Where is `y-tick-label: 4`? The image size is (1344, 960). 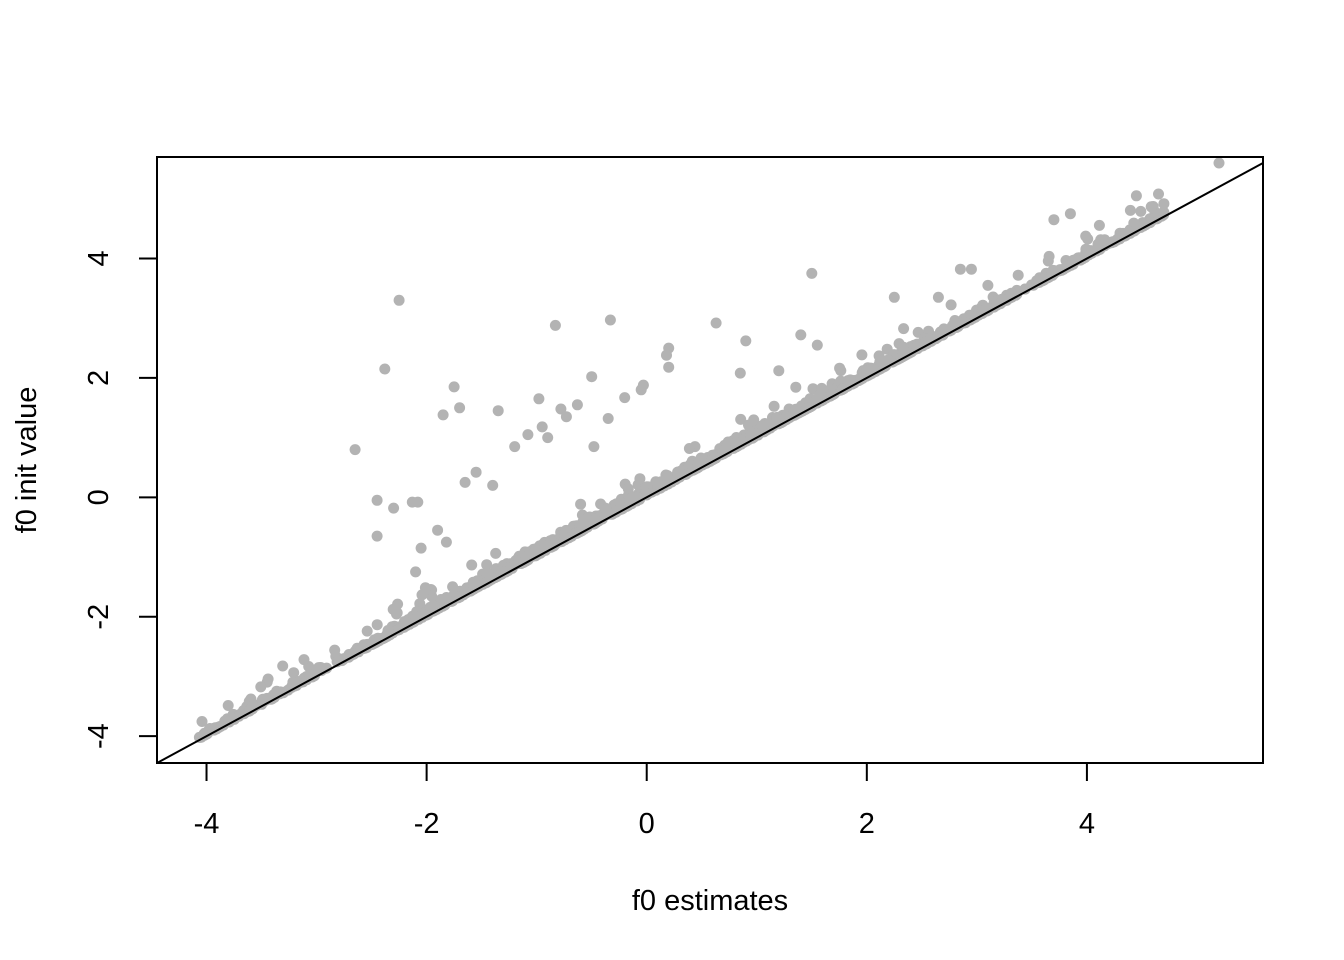 y-tick-label: 4 is located at coordinates (99, 258).